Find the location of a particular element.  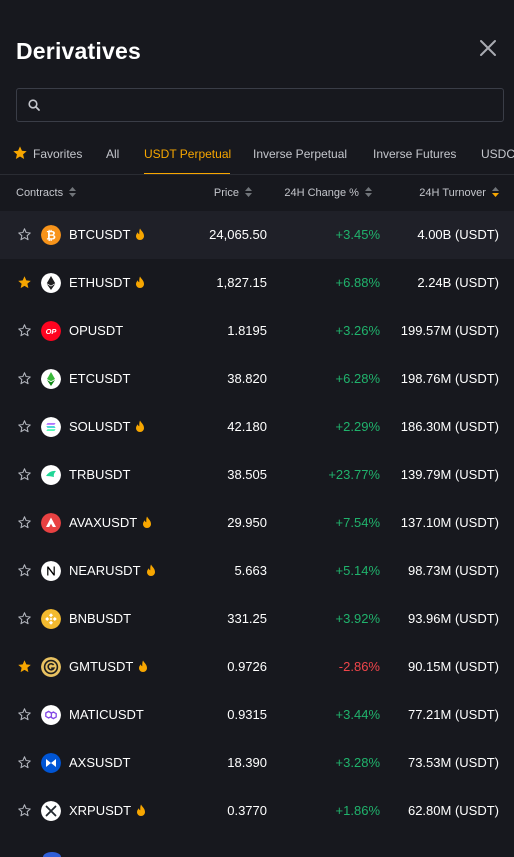

sort-desc-icon is located at coordinates (495, 192).